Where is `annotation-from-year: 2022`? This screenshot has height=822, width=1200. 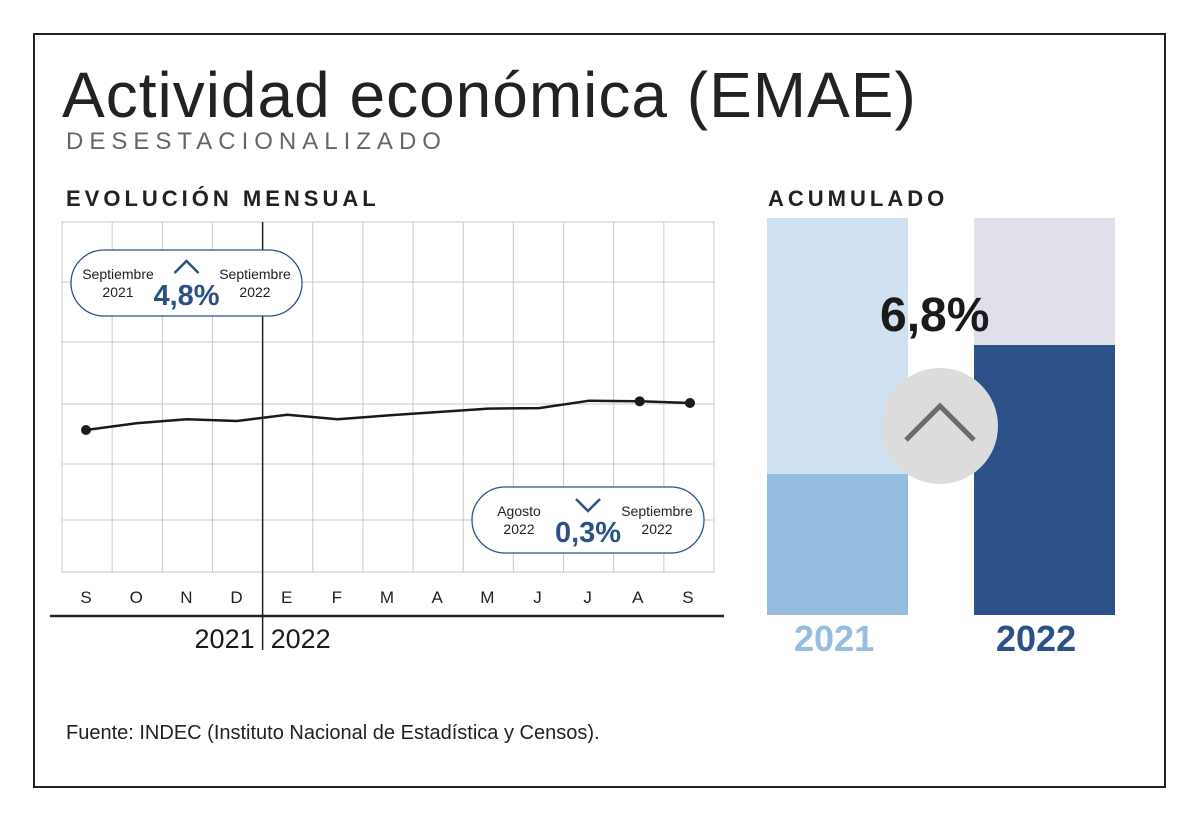 annotation-from-year: 2022 is located at coordinates (518, 529).